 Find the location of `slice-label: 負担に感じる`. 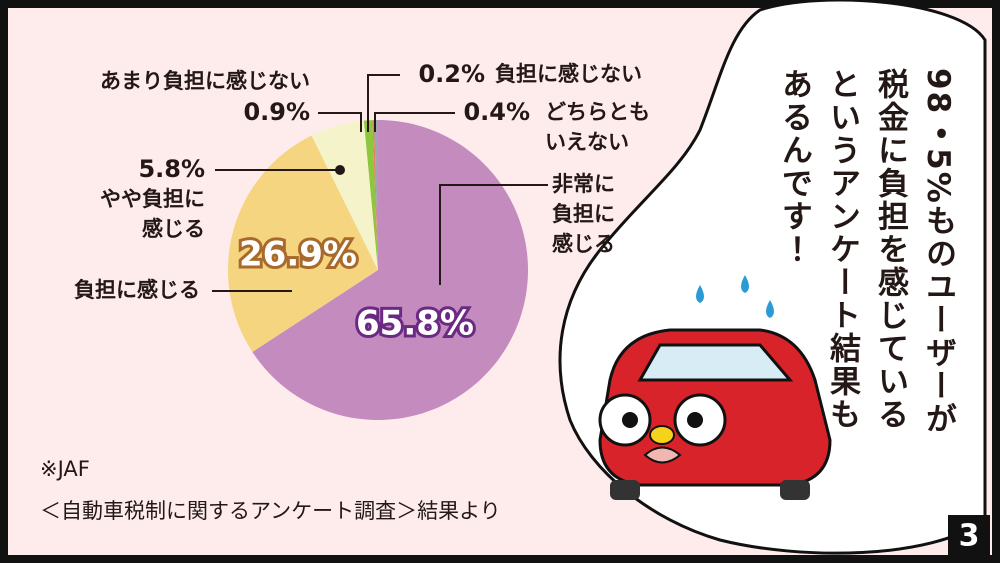

slice-label: 負担に感じる is located at coordinates (137, 290).